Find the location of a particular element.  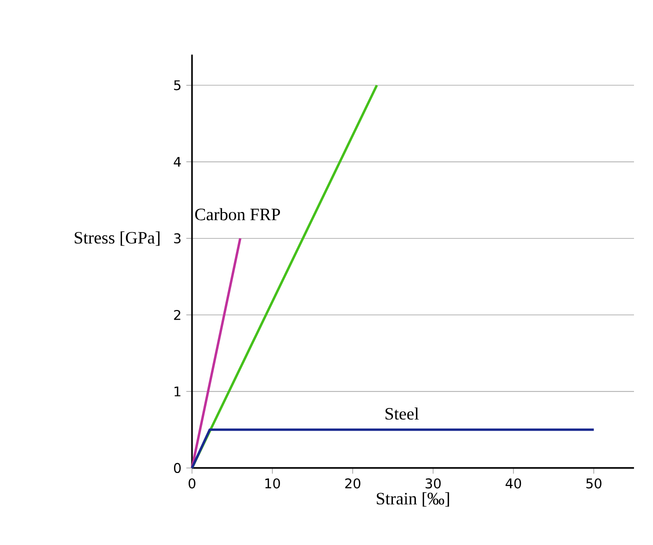

y-axis-title: Stress [GPa] is located at coordinates (117, 238).